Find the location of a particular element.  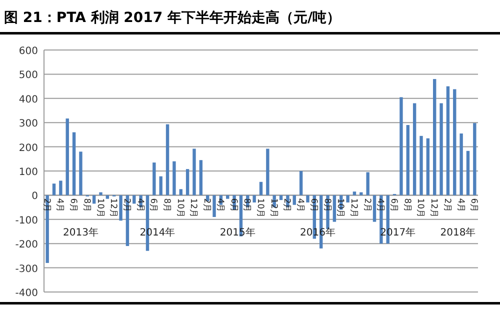

y-tick-label: 0 is located at coordinates (35, 196).